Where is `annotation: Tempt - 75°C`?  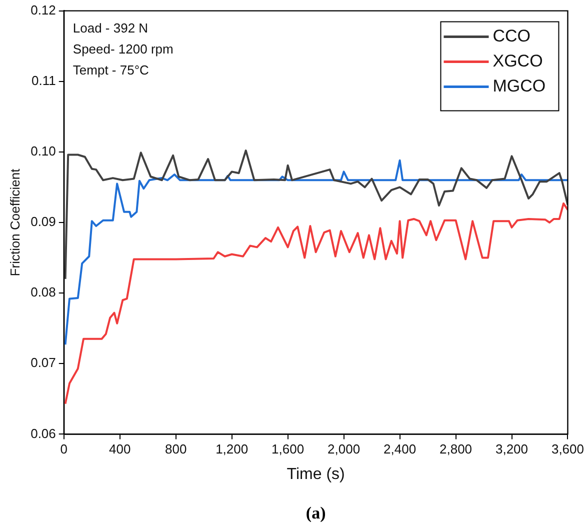 annotation: Tempt - 75°C is located at coordinates (110, 70).